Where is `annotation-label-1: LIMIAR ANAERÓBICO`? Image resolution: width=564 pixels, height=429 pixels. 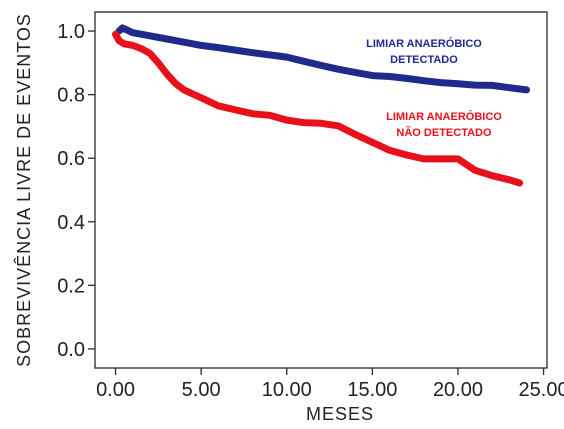
annotation-label-1: LIMIAR ANAERÓBICO is located at coordinates (444, 116).